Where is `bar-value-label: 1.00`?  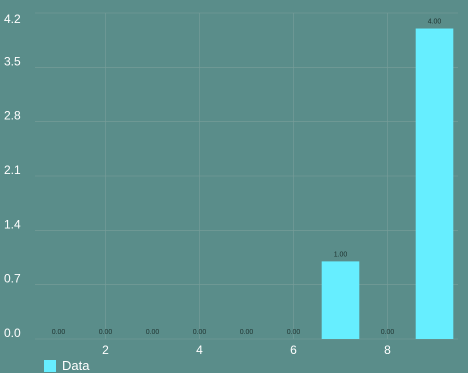 bar-value-label: 1.00 is located at coordinates (341, 254).